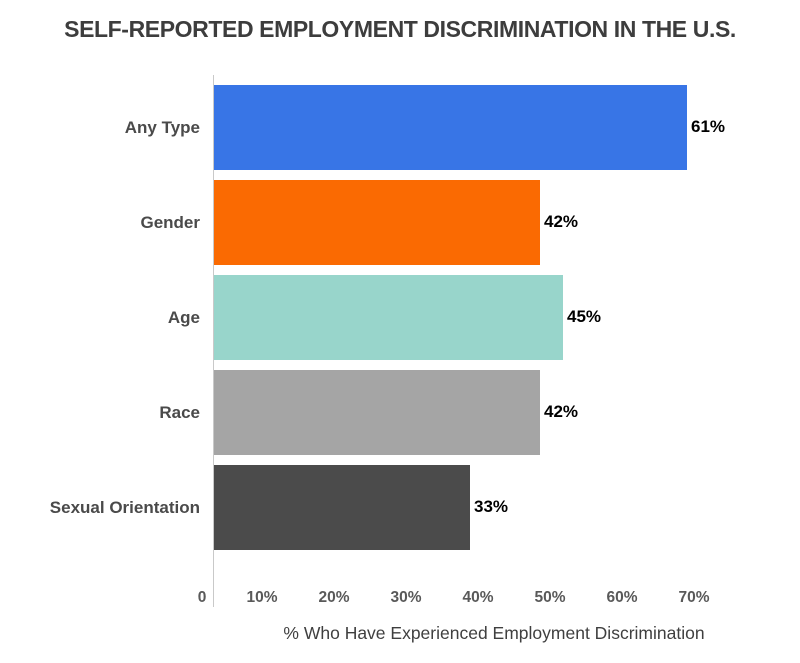 The width and height of the screenshot is (800, 663). Describe the element at coordinates (213, 341) in the screenshot. I see `y-axis-line` at that location.